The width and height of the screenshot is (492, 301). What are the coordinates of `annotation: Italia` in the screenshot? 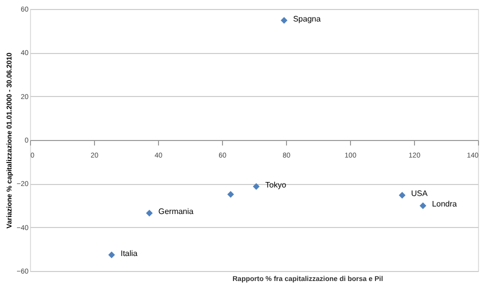 It's located at (129, 253).